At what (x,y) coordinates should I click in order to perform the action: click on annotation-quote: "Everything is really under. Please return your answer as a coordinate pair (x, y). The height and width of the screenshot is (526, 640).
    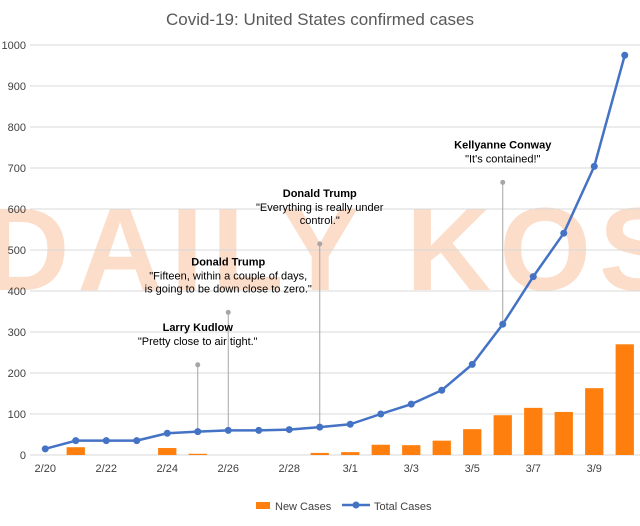
    Looking at the image, I should click on (320, 208).